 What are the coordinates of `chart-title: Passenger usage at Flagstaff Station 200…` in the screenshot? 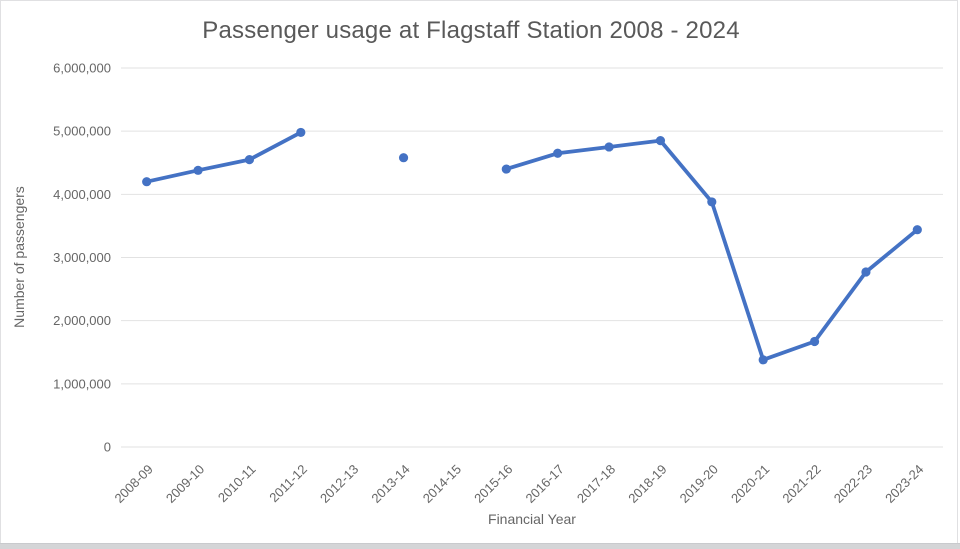 It's located at (471, 30).